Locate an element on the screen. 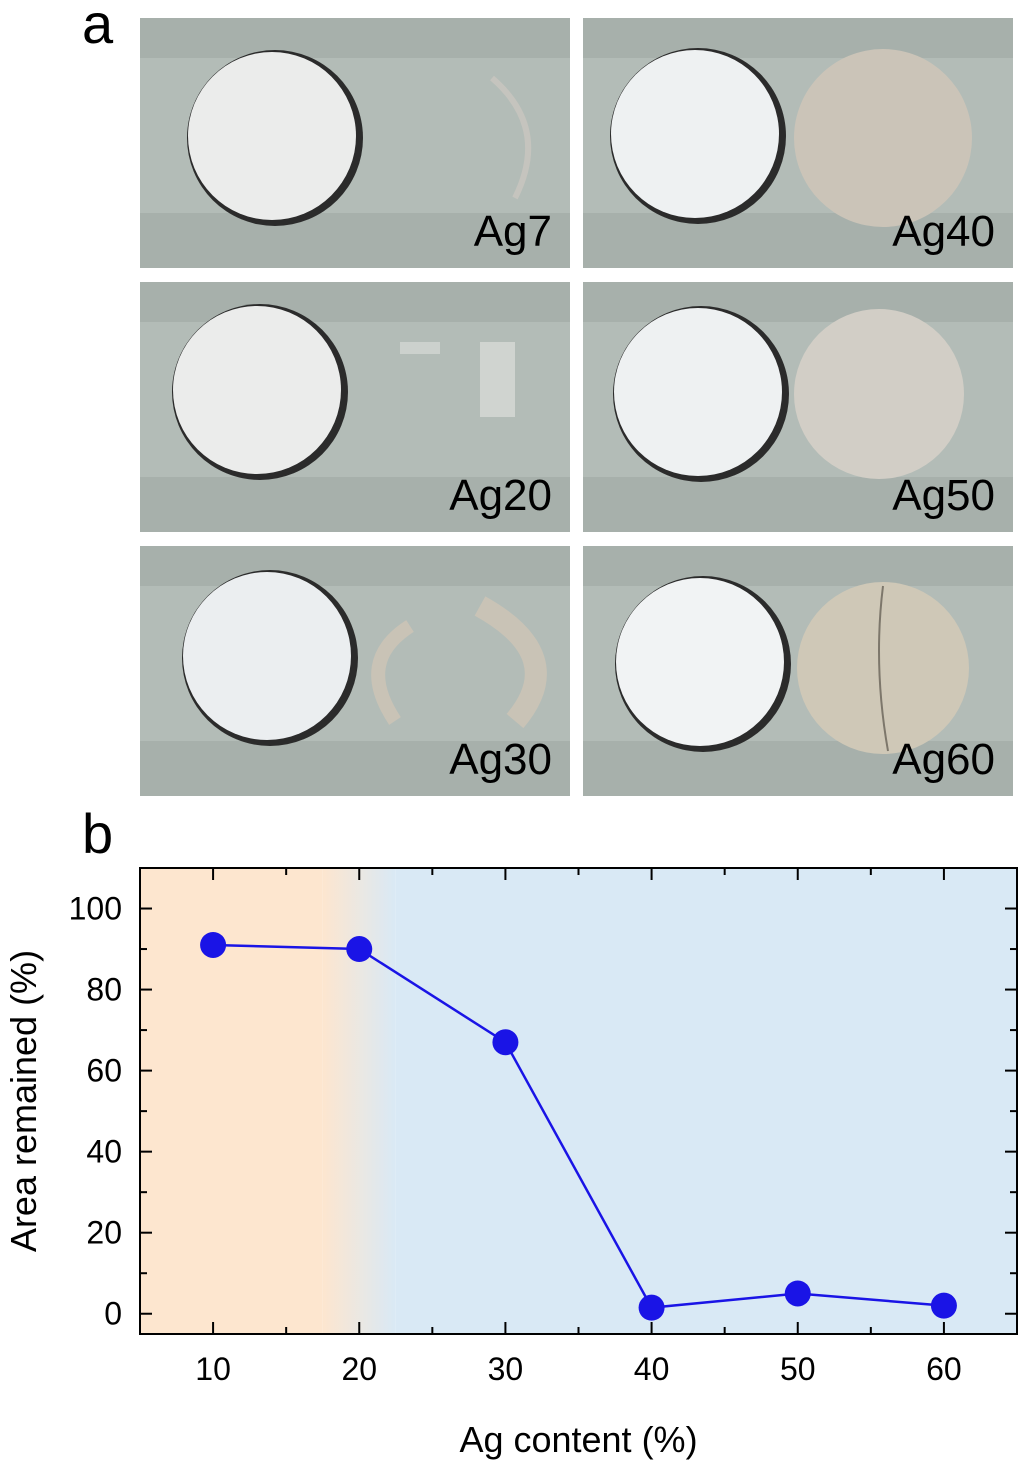 This screenshot has height=1466, width=1025. x-tick-label: 40 is located at coordinates (652, 1369).